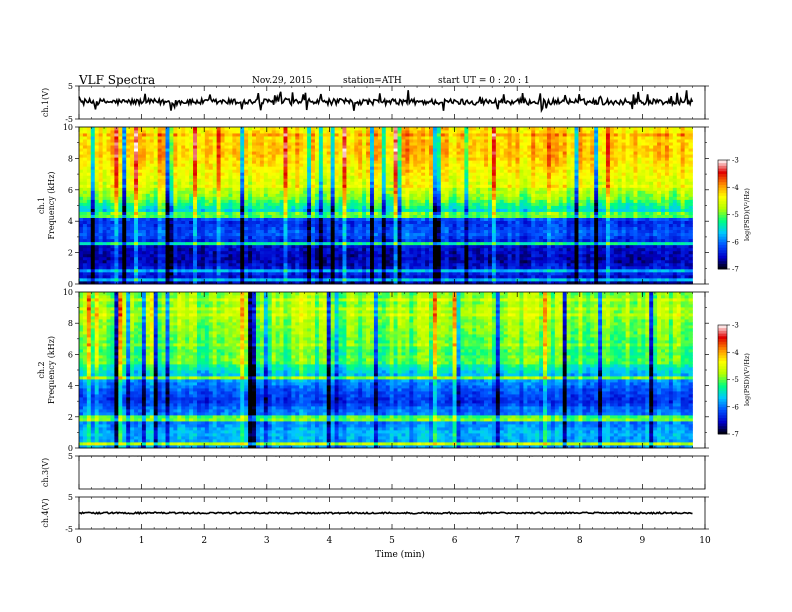  Describe the element at coordinates (45, 512) in the screenshot. I see `ch4-waveform-ylabel: ch.4(V)` at that location.